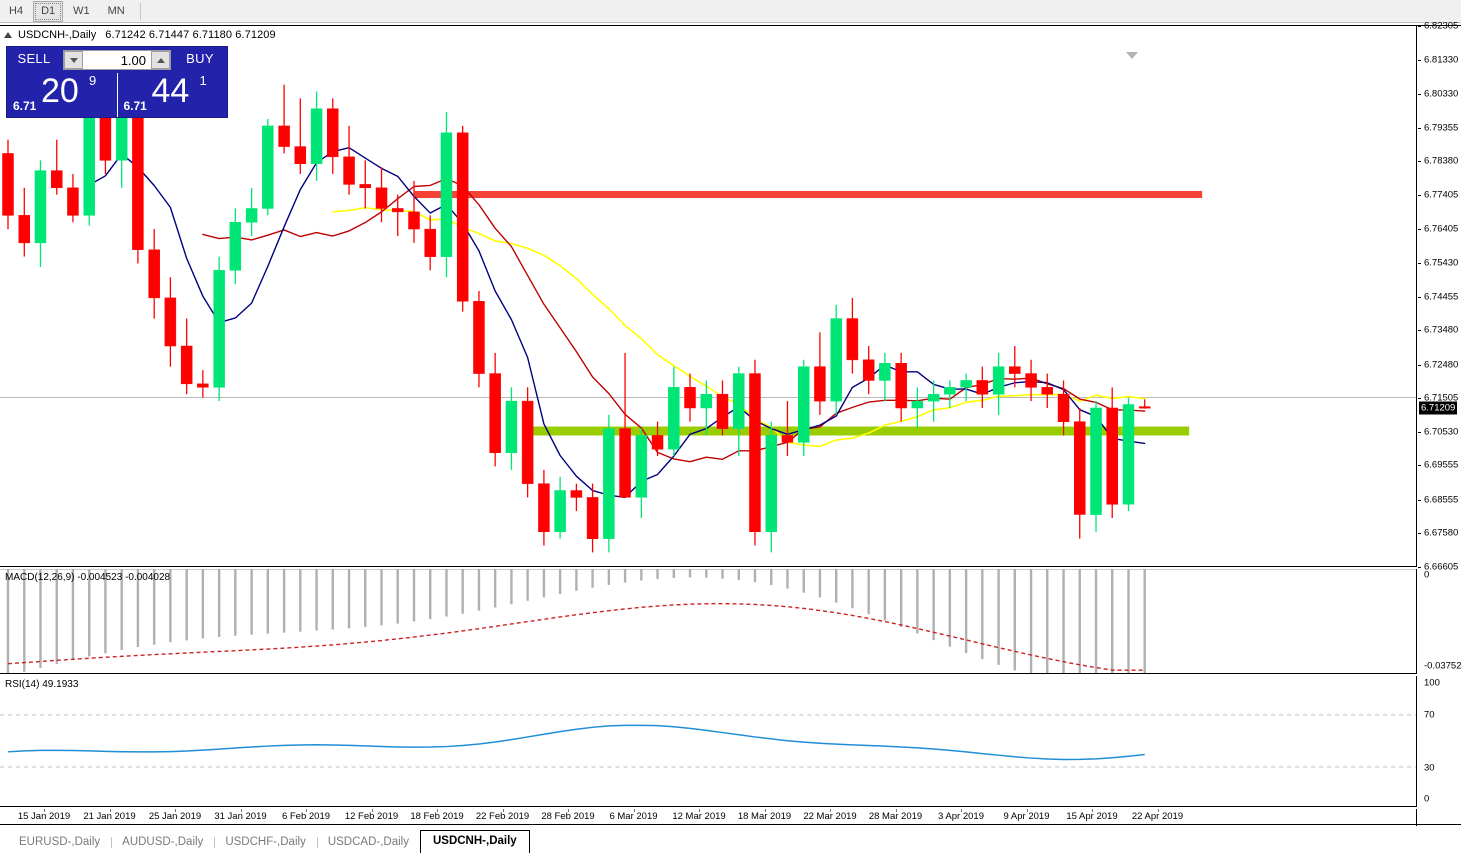 Image resolution: width=1461 pixels, height=853 pixels. I want to click on chevron-up-icon, so click(160, 60).